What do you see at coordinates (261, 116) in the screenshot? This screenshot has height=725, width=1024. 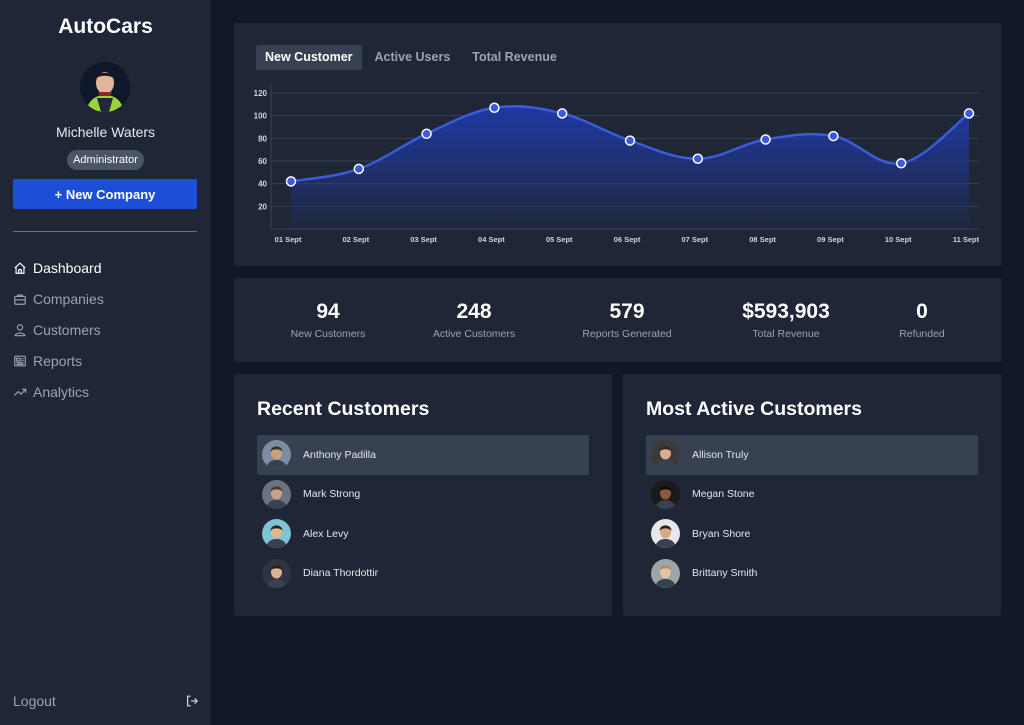 I see `y-tick-label: 100` at bounding box center [261, 116].